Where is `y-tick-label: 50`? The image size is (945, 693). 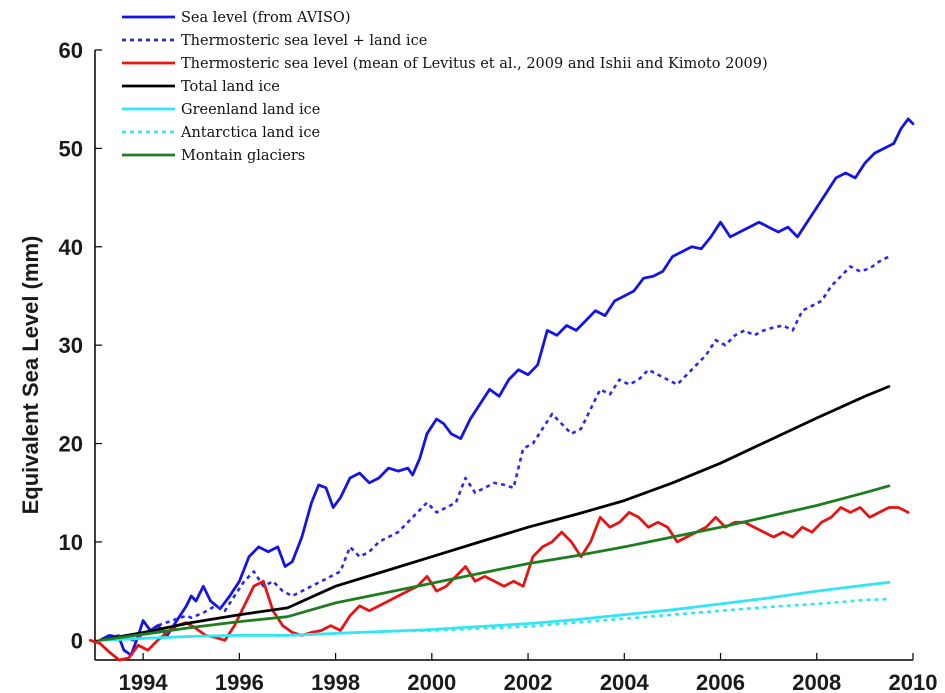
y-tick-label: 50 is located at coordinates (71, 148).